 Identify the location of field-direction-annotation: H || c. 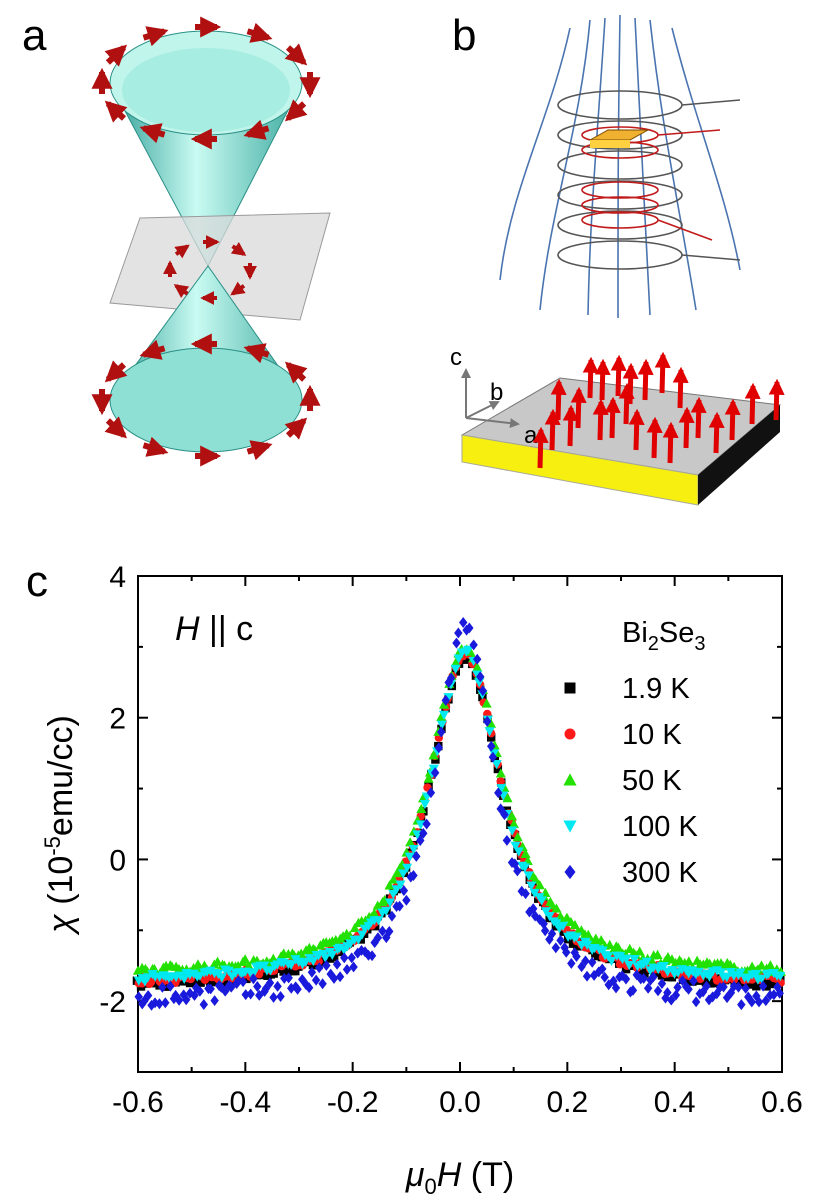
(214, 629).